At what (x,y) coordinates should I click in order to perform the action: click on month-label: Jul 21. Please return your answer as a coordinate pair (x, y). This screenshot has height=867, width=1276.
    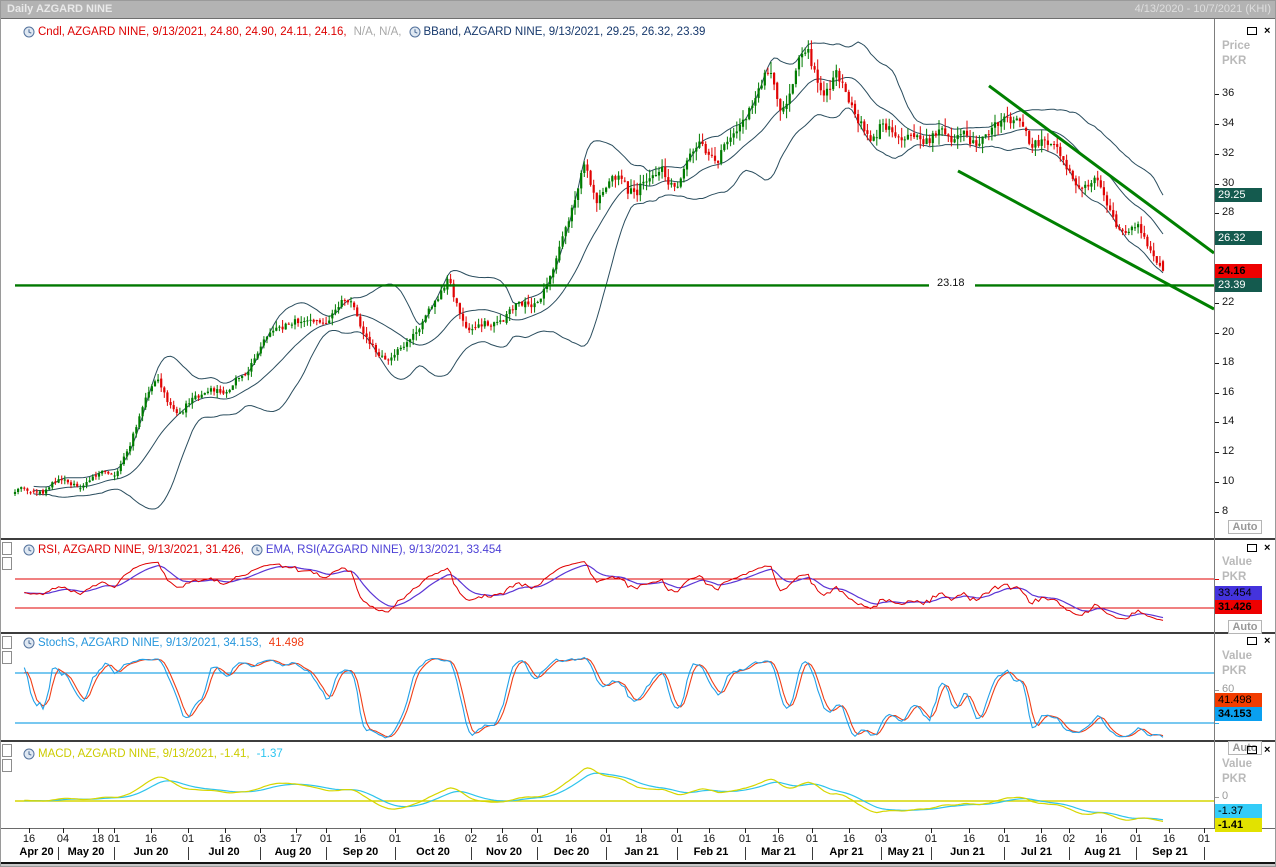
    Looking at the image, I should click on (1036, 852).